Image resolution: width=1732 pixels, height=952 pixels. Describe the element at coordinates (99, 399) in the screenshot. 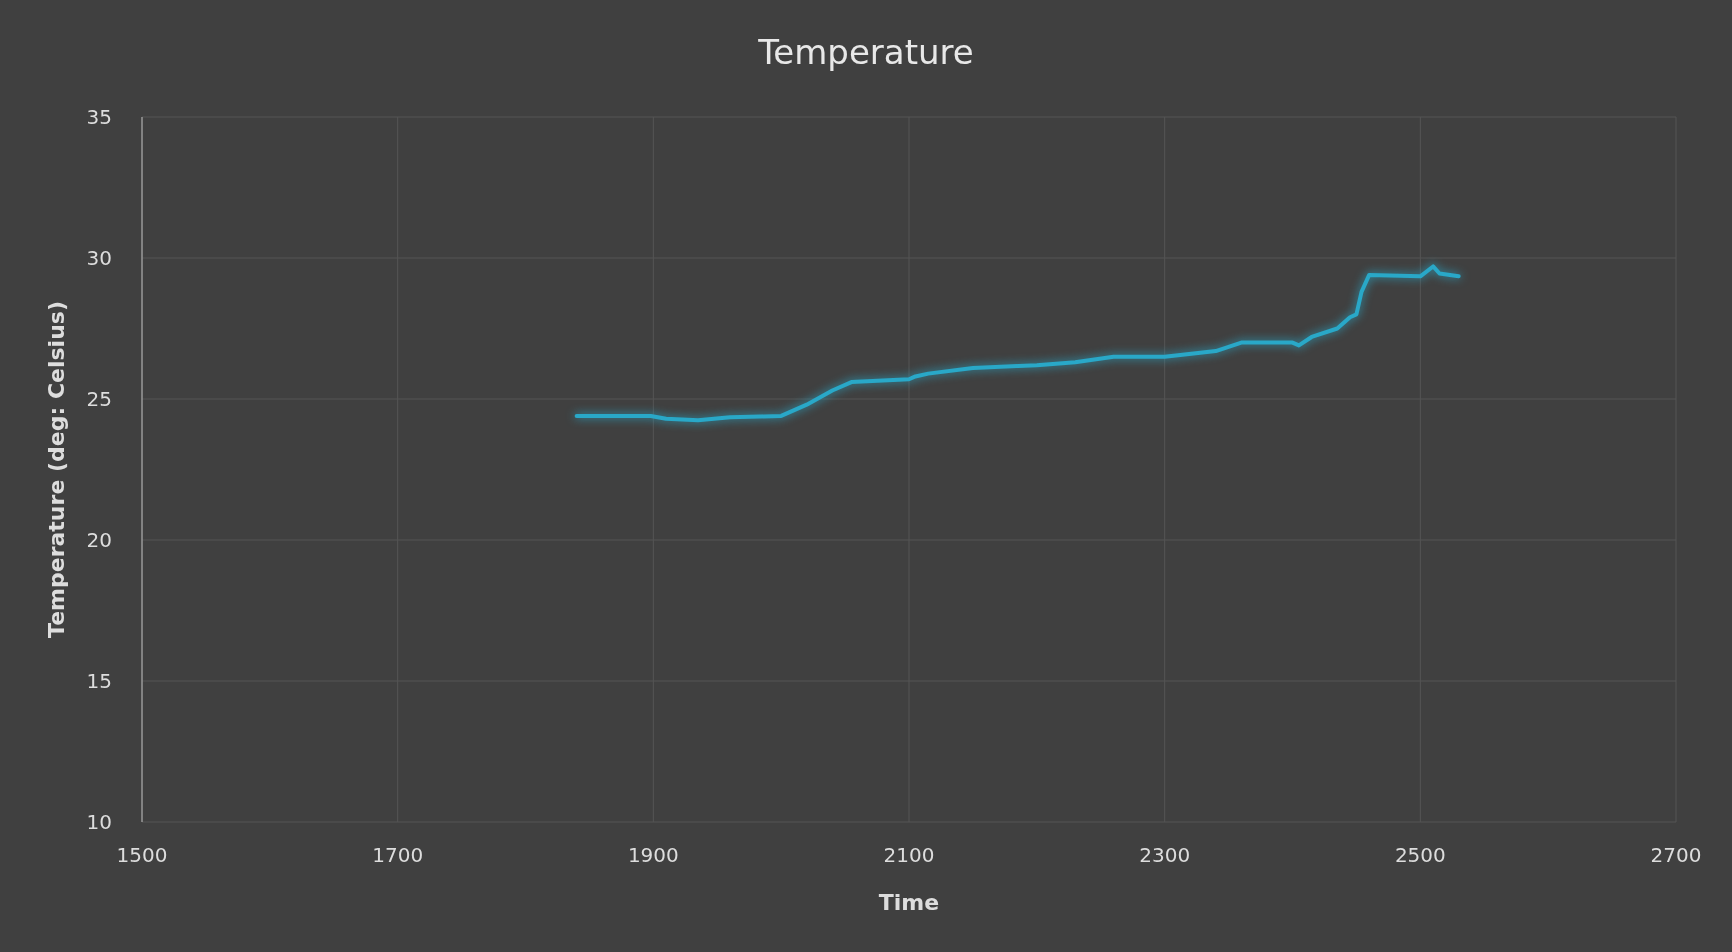

I see `y-tick-label: 25` at that location.